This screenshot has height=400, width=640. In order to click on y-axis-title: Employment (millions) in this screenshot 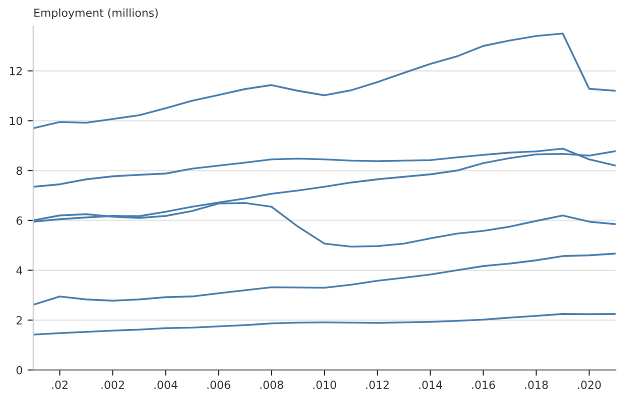, I will do `click(96, 14)`.